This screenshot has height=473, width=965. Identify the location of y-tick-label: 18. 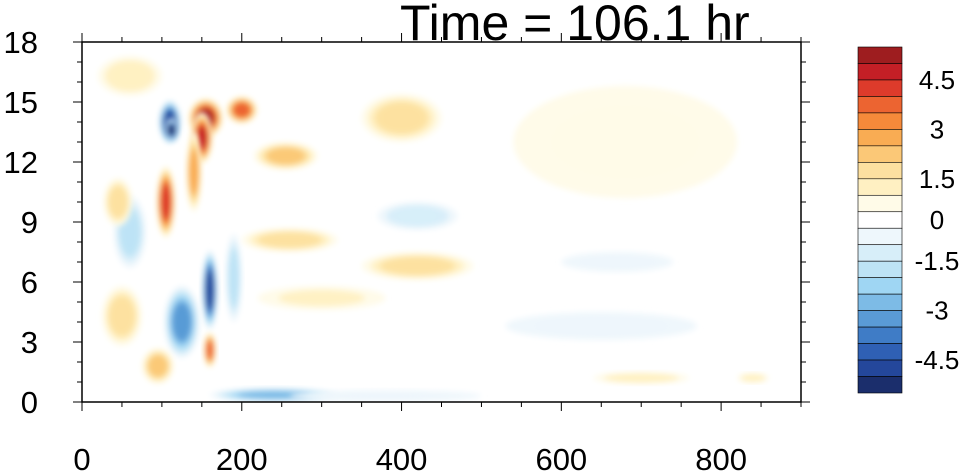
(21, 42).